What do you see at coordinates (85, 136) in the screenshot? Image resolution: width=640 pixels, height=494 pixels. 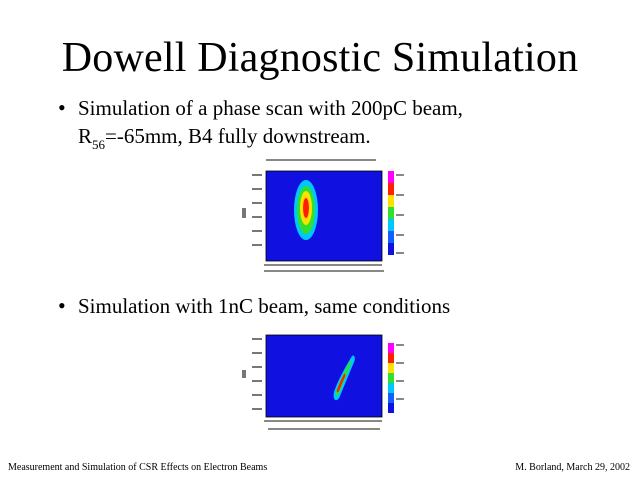 I see `r-symbol: R` at bounding box center [85, 136].